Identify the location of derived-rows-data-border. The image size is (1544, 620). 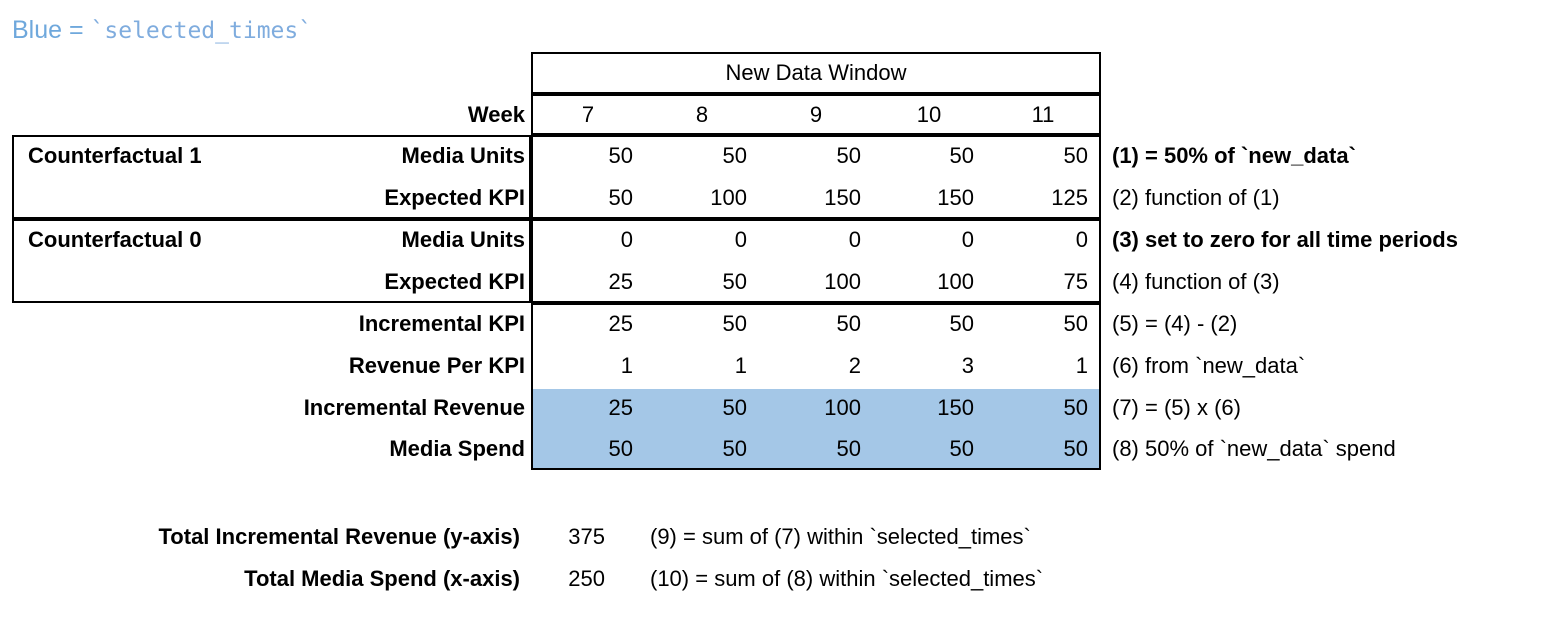
(816, 386).